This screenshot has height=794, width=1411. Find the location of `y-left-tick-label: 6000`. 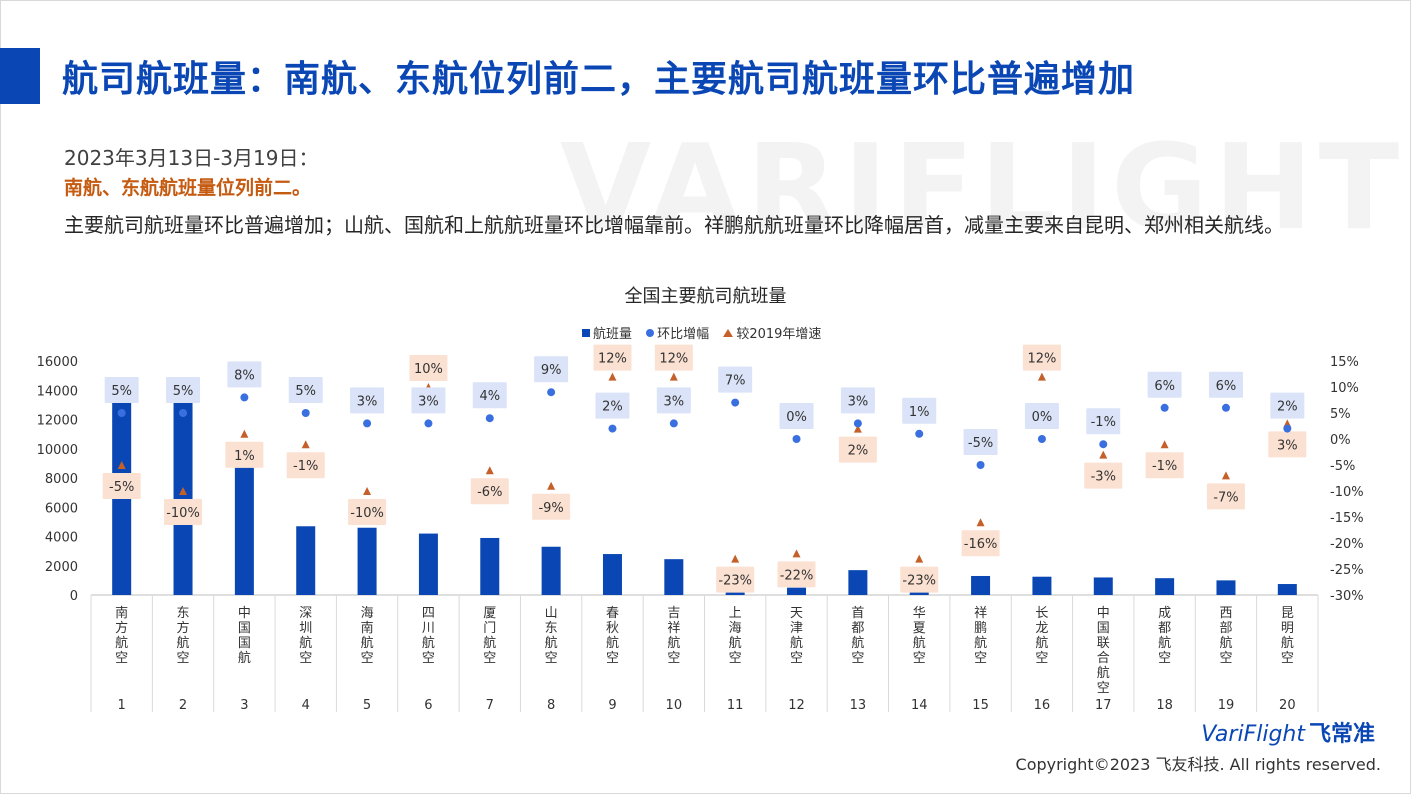

y-left-tick-label: 6000 is located at coordinates (61, 508).